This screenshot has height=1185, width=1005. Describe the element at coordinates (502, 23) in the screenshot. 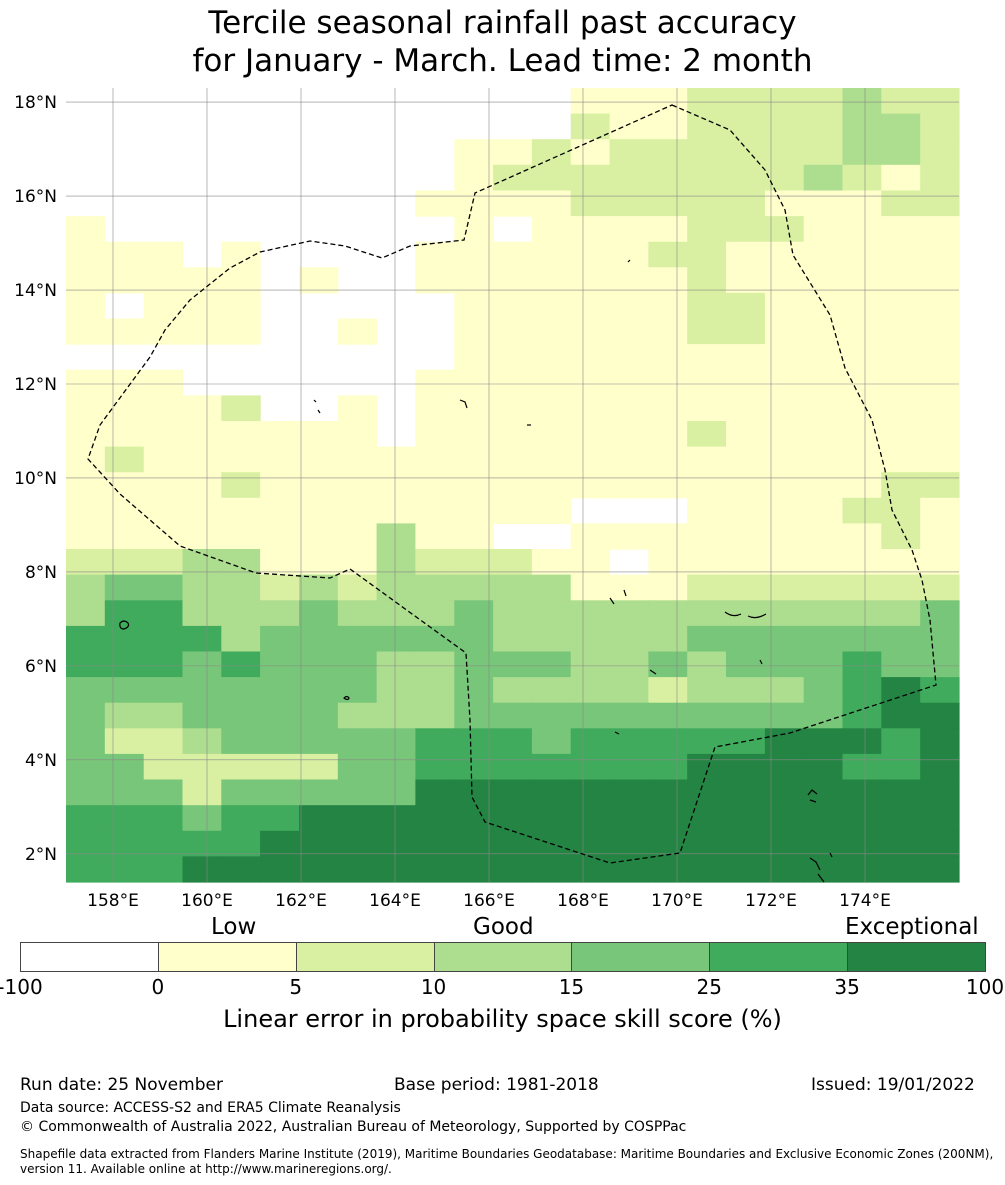

I see `map-title-line1: Tercile seasonal rainfall past accuracy` at that location.